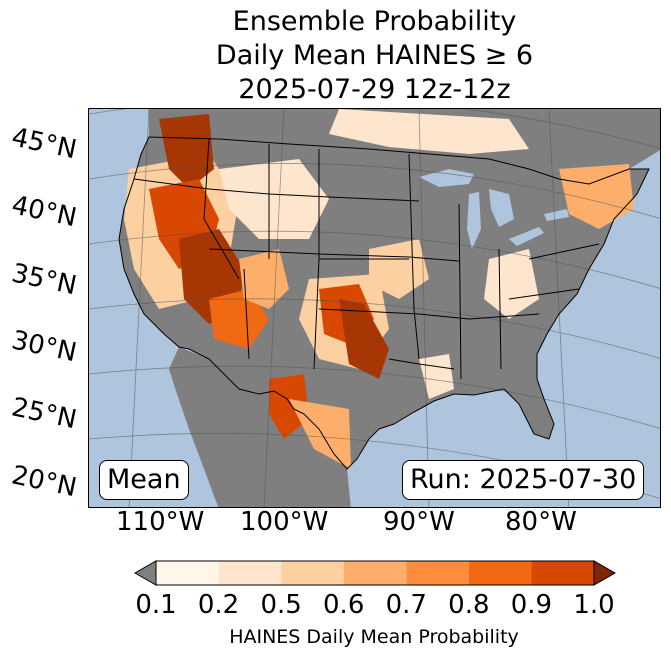 The image size is (671, 658). What do you see at coordinates (556, 215) in the screenshot?
I see `lake-ontario` at bounding box center [556, 215].